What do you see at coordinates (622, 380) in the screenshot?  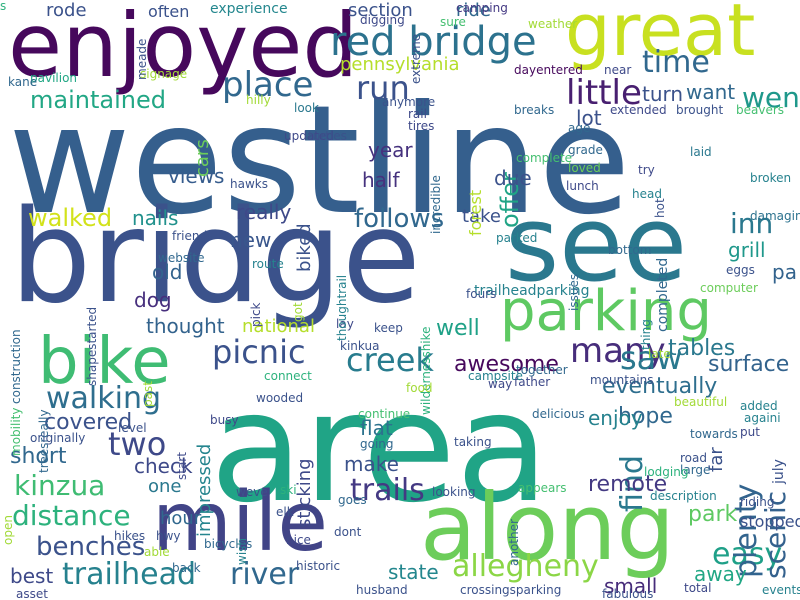 I see `word: mountains` at bounding box center [622, 380].